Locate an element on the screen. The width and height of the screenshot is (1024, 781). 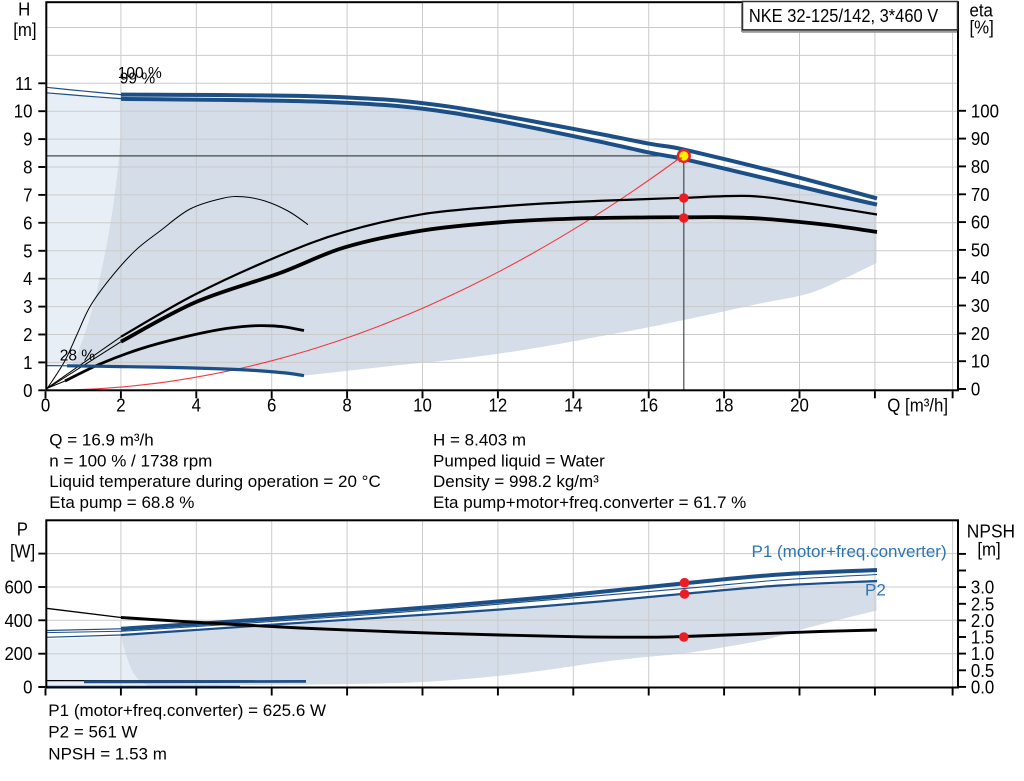
svg-text: NPSH = 1.53 m is located at coordinates (107, 753).